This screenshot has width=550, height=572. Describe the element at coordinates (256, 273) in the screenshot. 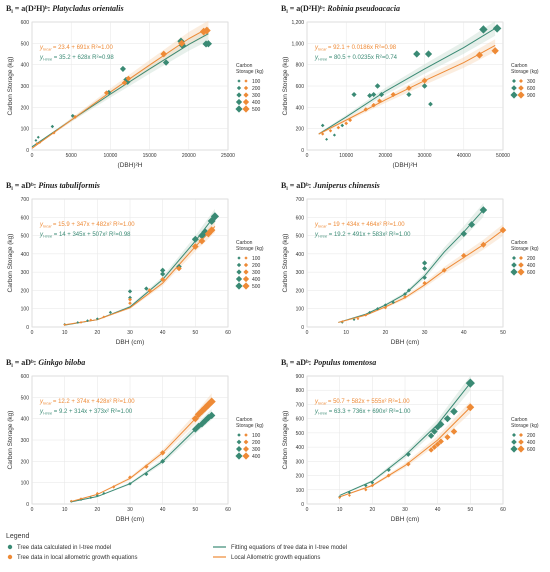

I see `size-legend-label: 300` at that location.